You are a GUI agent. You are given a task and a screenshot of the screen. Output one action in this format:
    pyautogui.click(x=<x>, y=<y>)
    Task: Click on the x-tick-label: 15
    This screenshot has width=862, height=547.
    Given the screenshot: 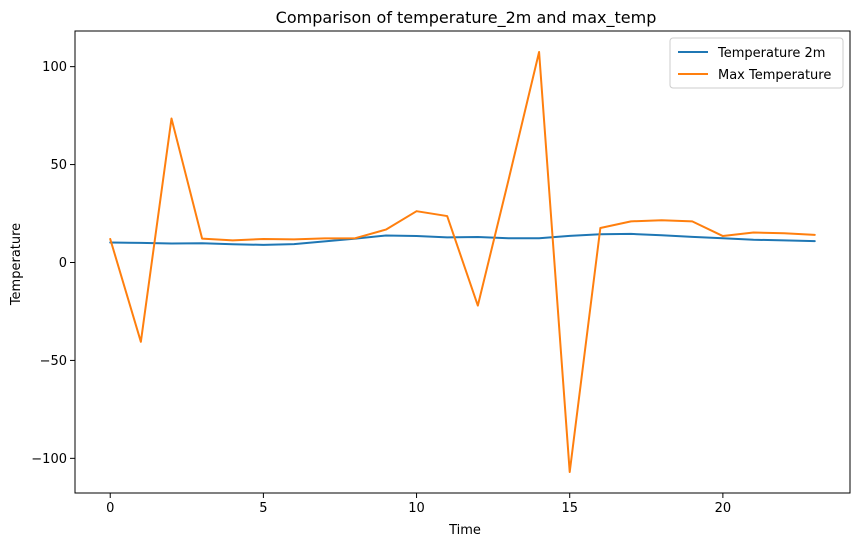 What is the action you would take?
    pyautogui.click(x=569, y=508)
    